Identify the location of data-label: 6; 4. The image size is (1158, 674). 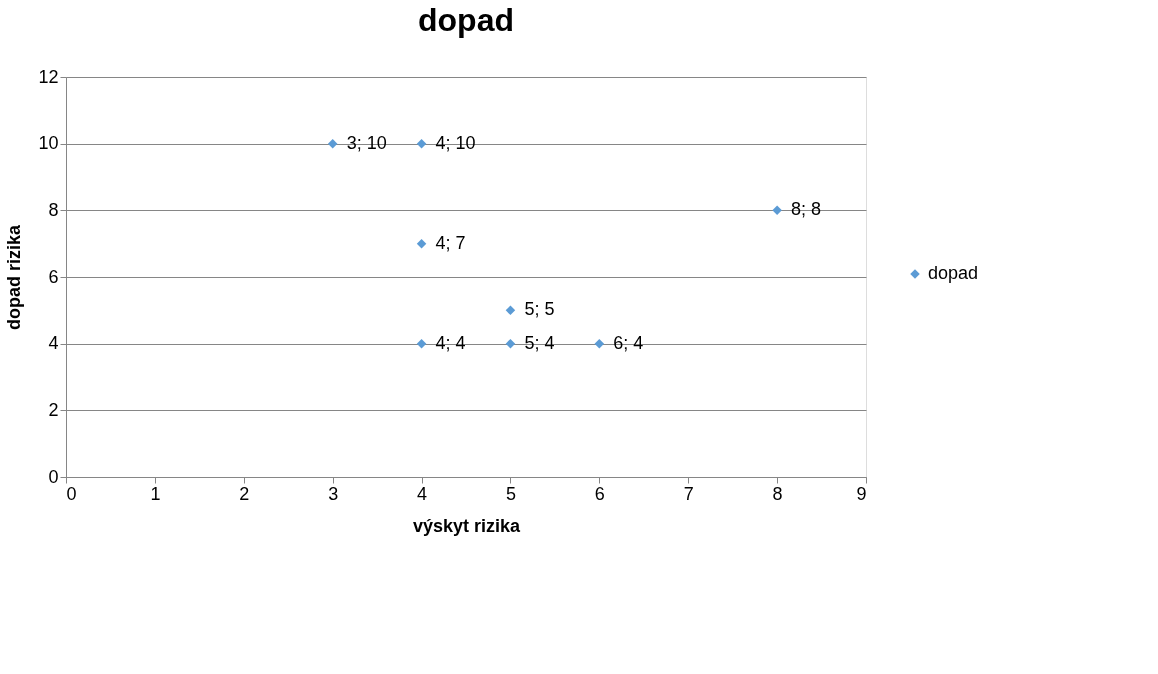
(628, 342).